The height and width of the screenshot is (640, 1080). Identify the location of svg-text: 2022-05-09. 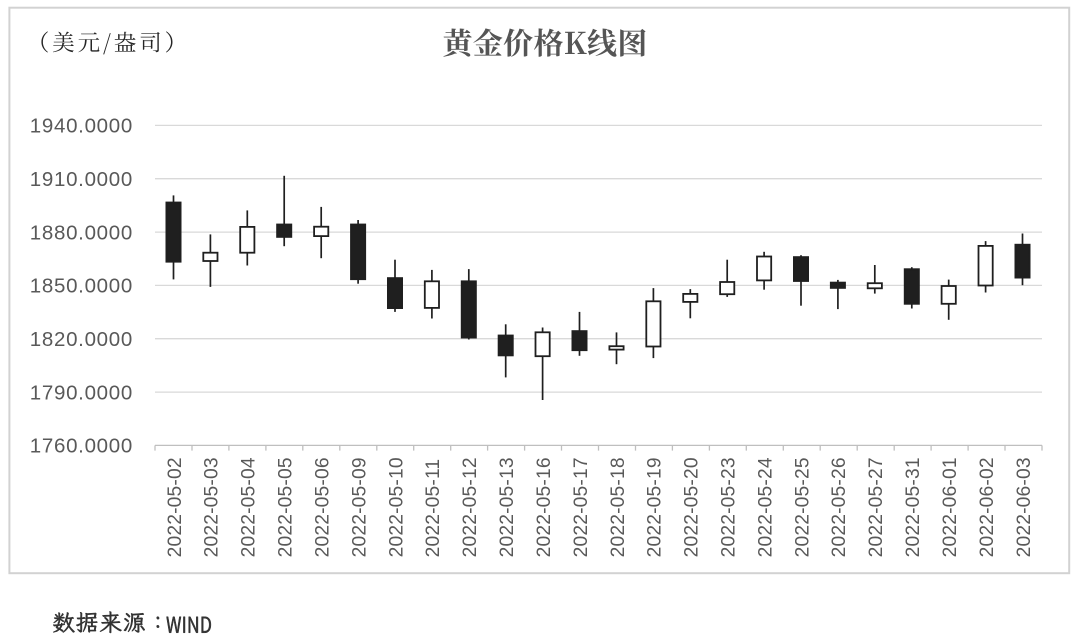
(359, 507).